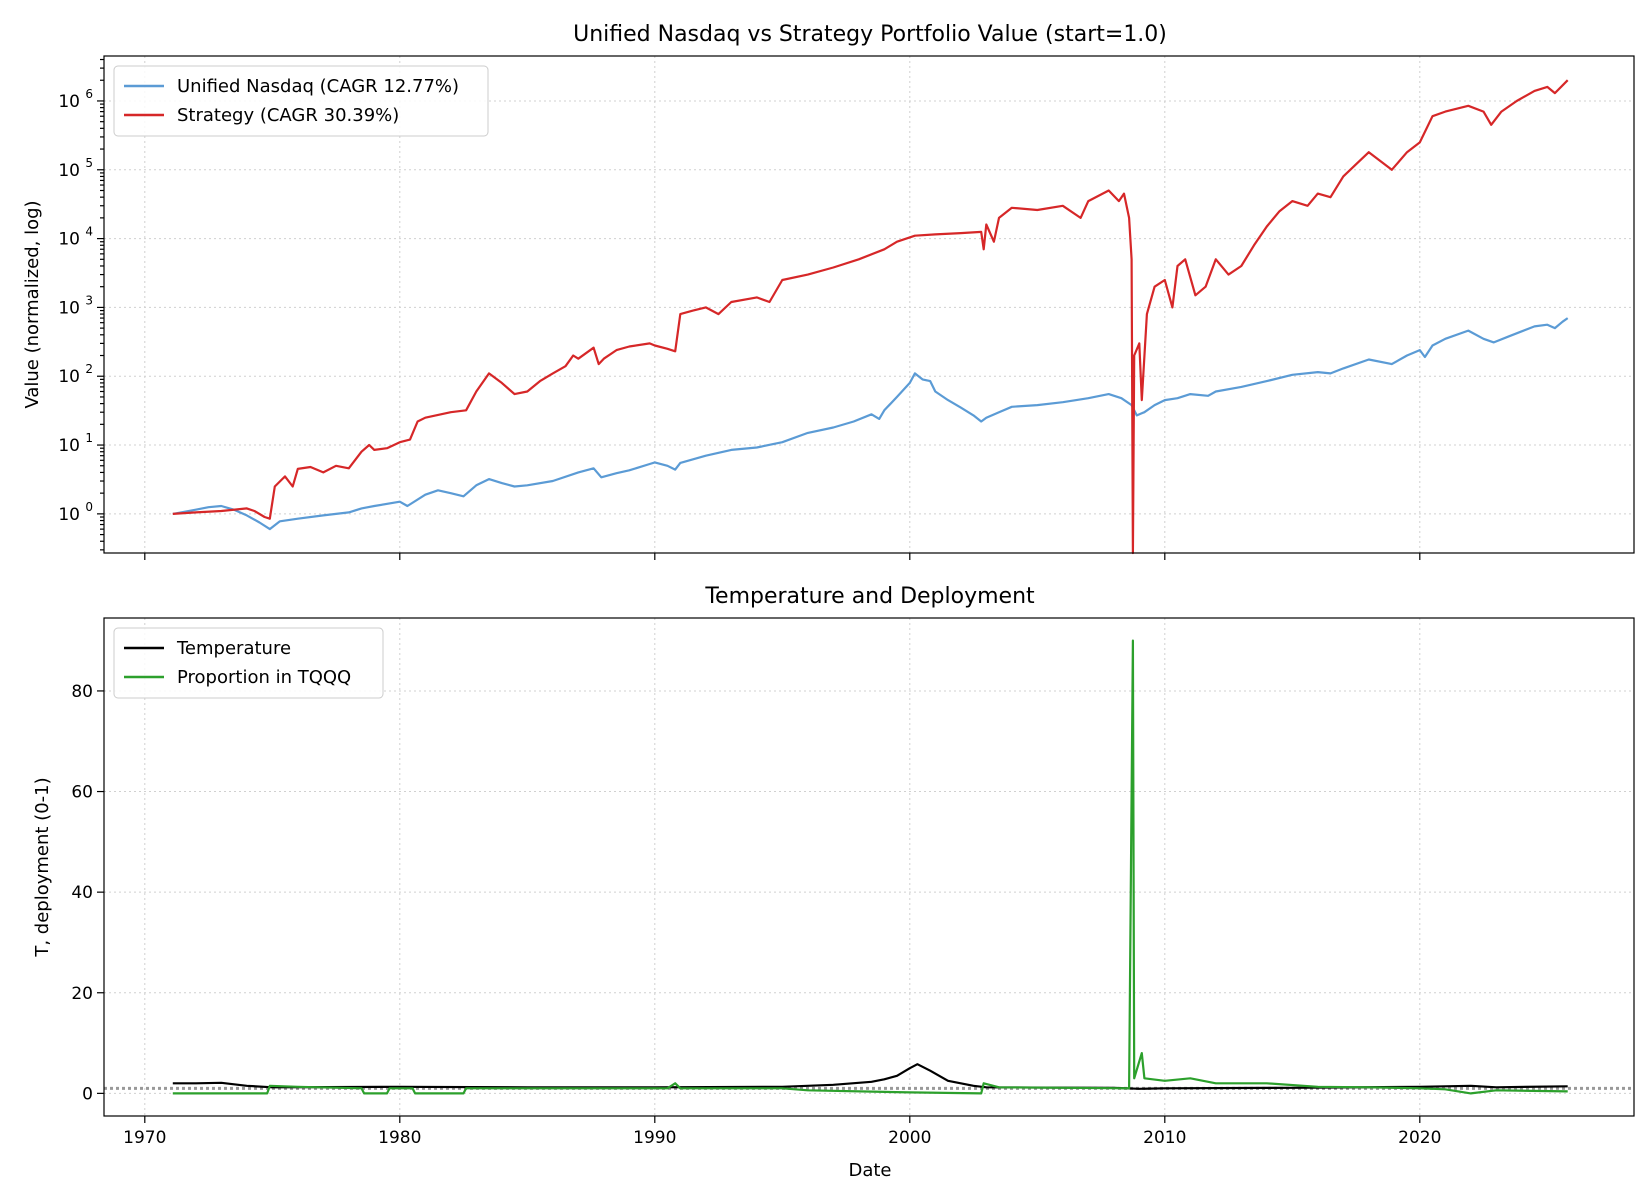 This screenshot has height=1200, width=1650. Describe the element at coordinates (69, 240) in the screenshot. I see `y-tick-label-10000: 10` at that location.